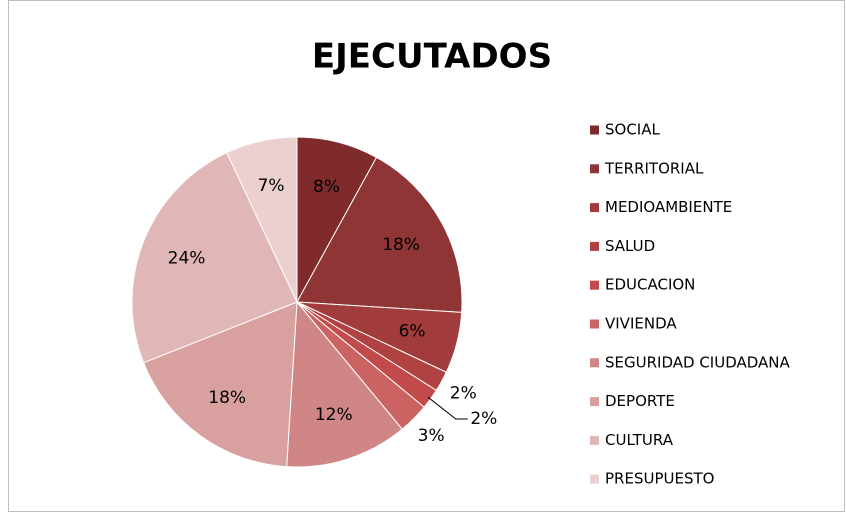 The width and height of the screenshot is (846, 513). What do you see at coordinates (659, 479) in the screenshot?
I see `legend-label: PRESUPUESTO` at bounding box center [659, 479].